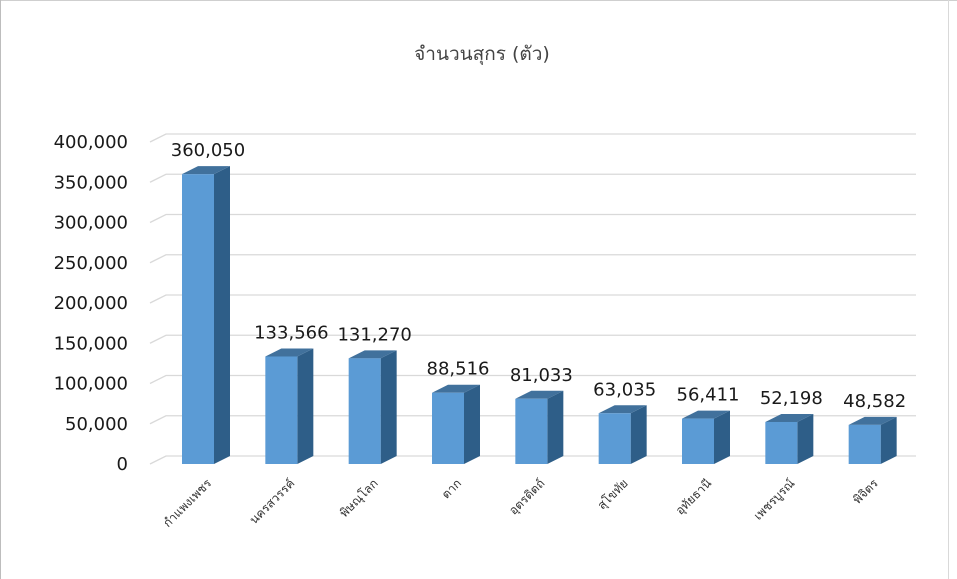 Image resolution: width=957 pixels, height=579 pixels. What do you see at coordinates (708, 395) in the screenshot?
I see `data-label: 56,411` at bounding box center [708, 395].